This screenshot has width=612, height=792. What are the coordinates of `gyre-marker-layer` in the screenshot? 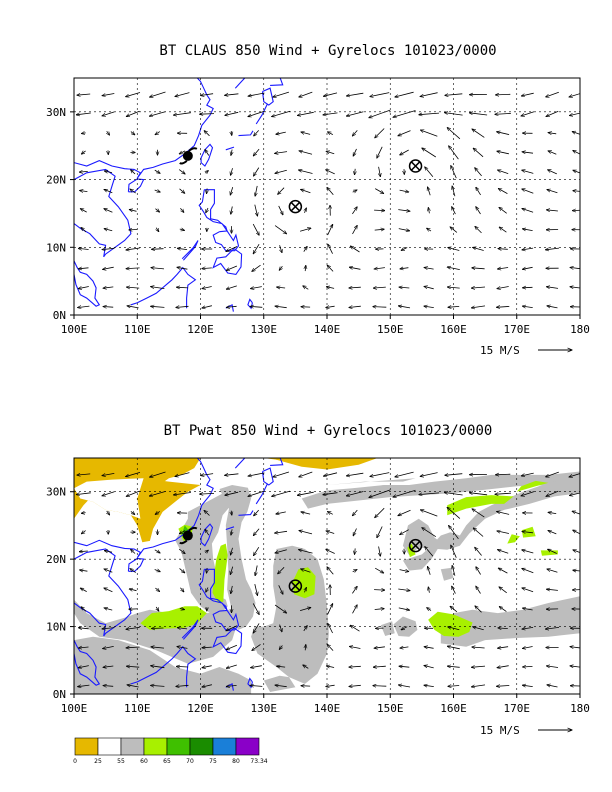 It's located at (301, 180).